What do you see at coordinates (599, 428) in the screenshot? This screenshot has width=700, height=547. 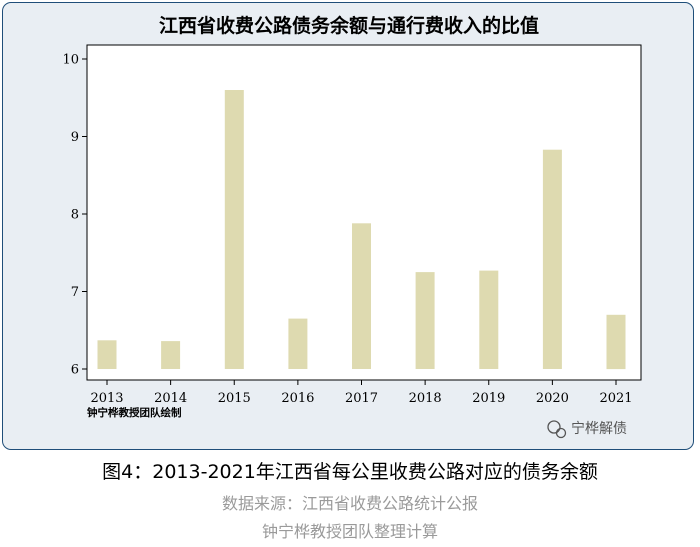 I see `watermark: 宁桦解债` at bounding box center [599, 428].